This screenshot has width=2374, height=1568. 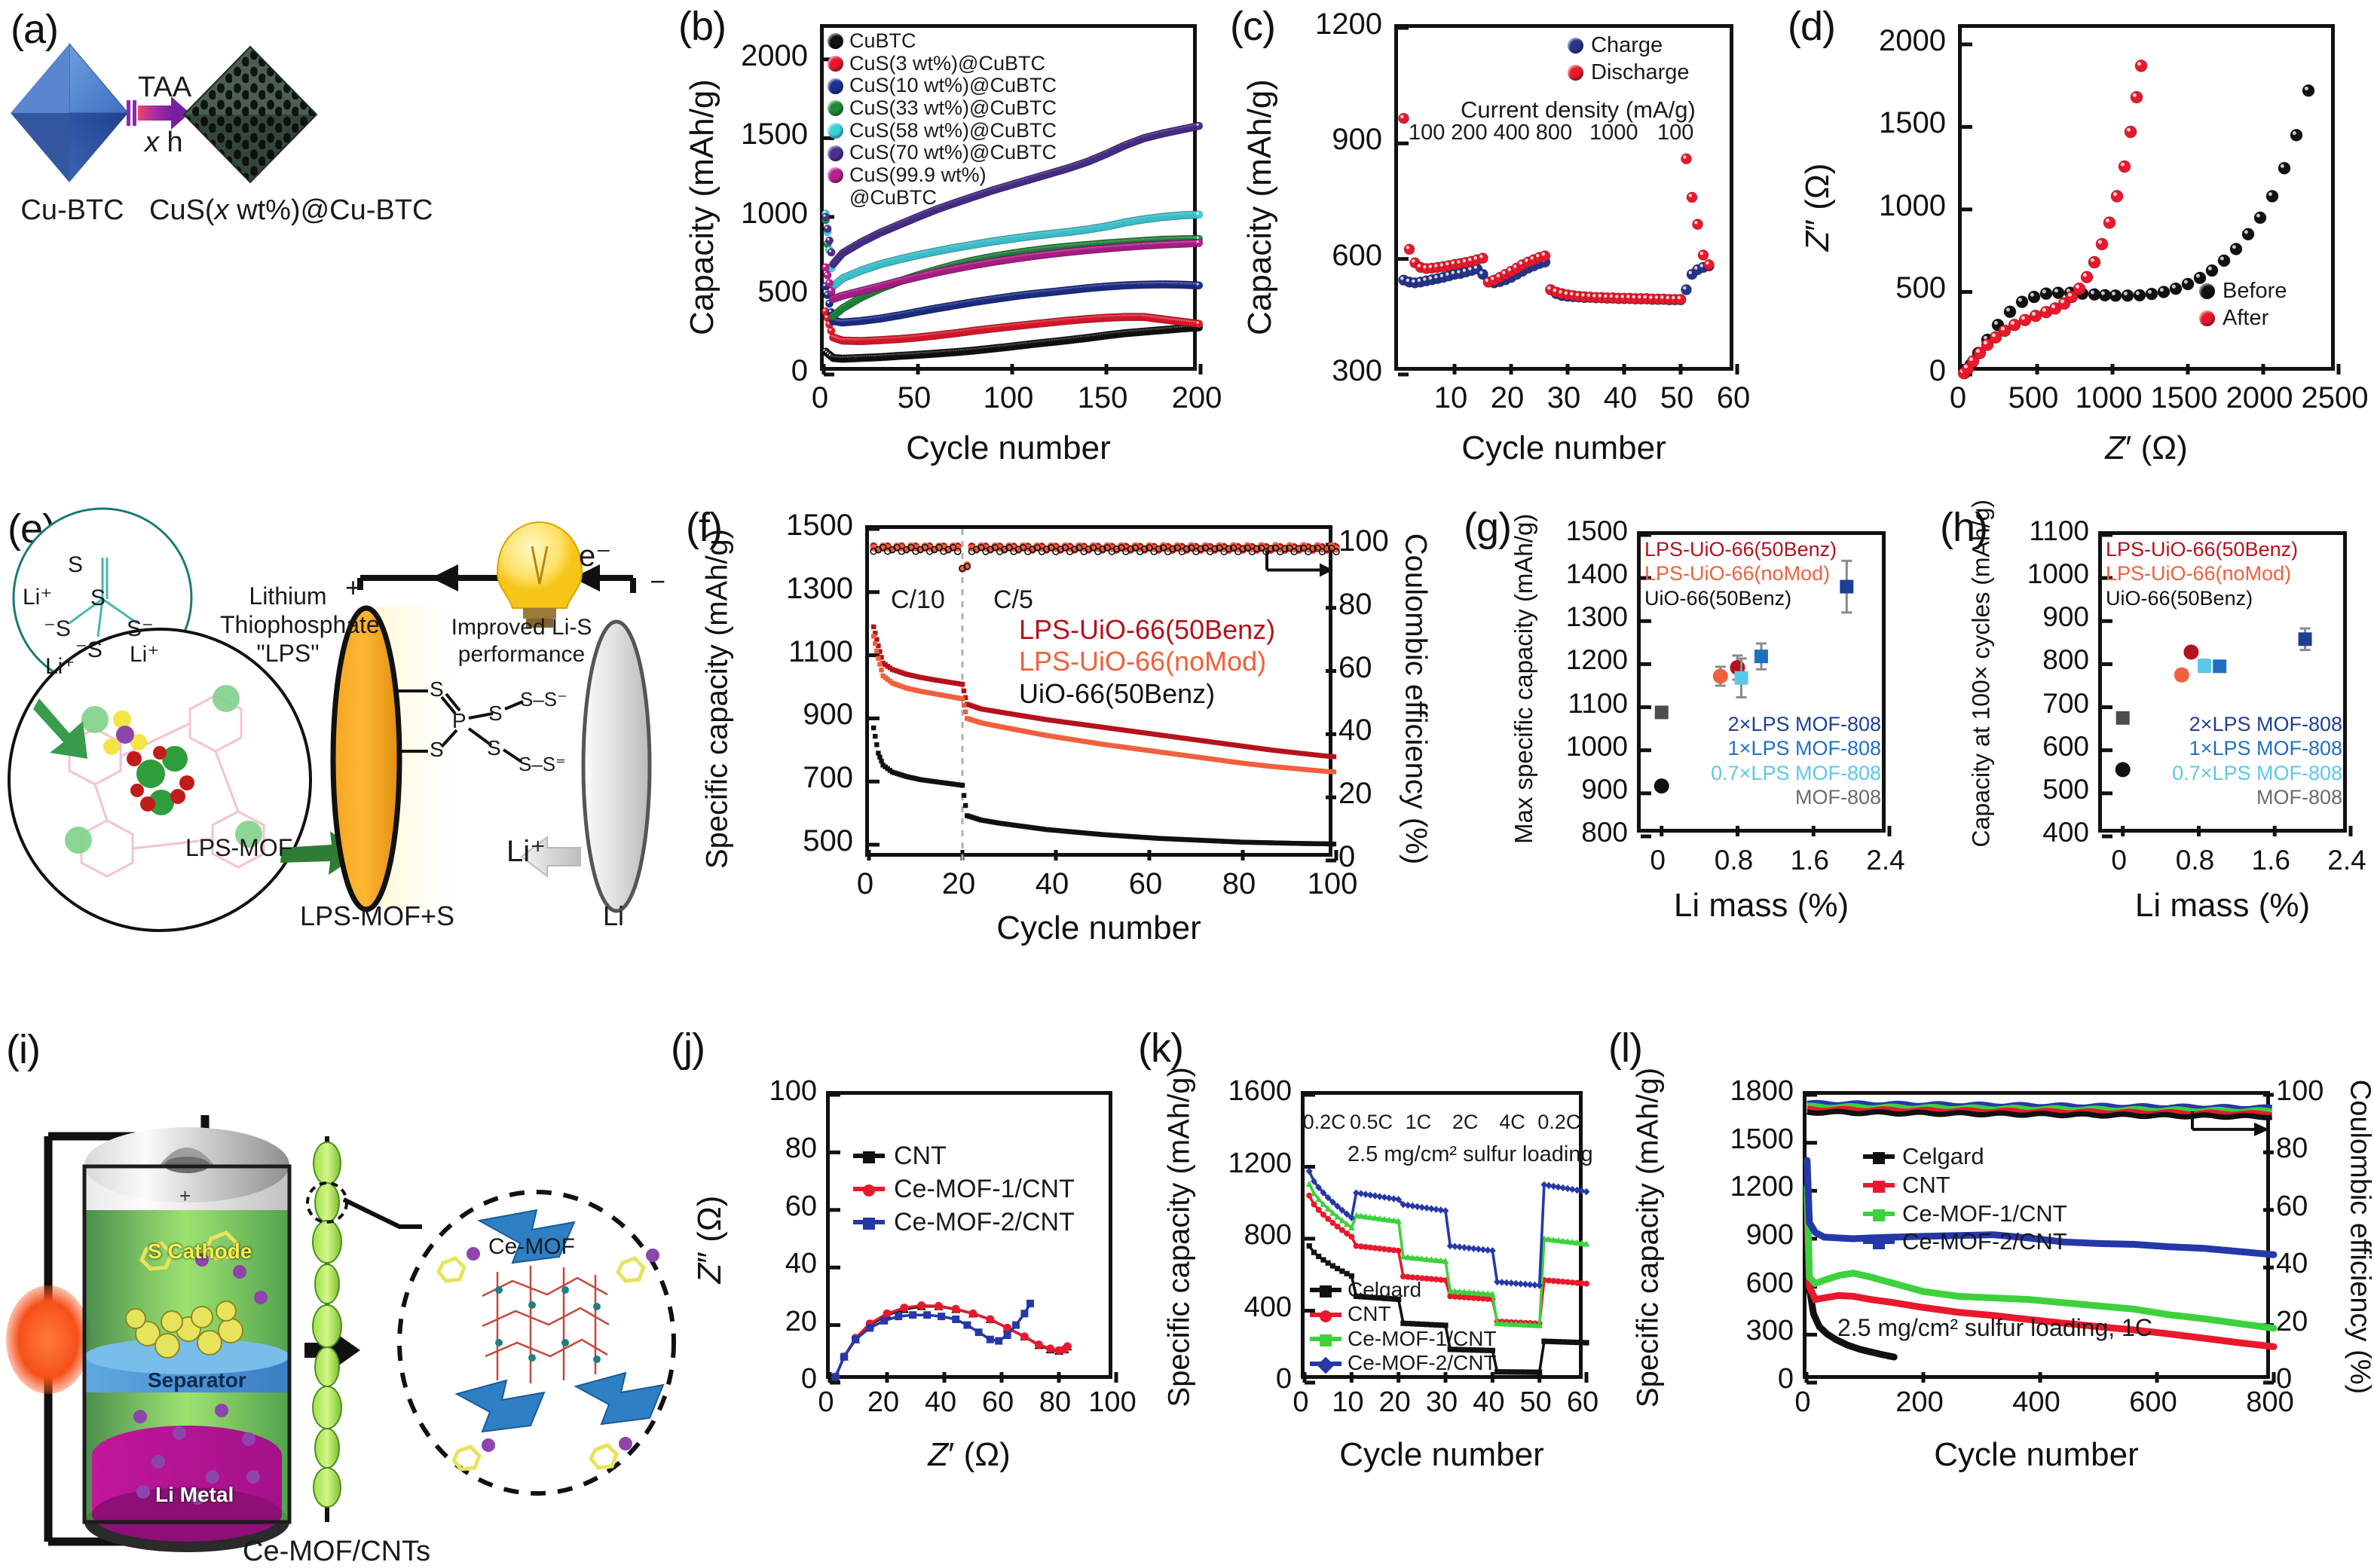 What do you see at coordinates (1545, 789) in the screenshot?
I see `panel_g-ytick: 900` at bounding box center [1545, 789].